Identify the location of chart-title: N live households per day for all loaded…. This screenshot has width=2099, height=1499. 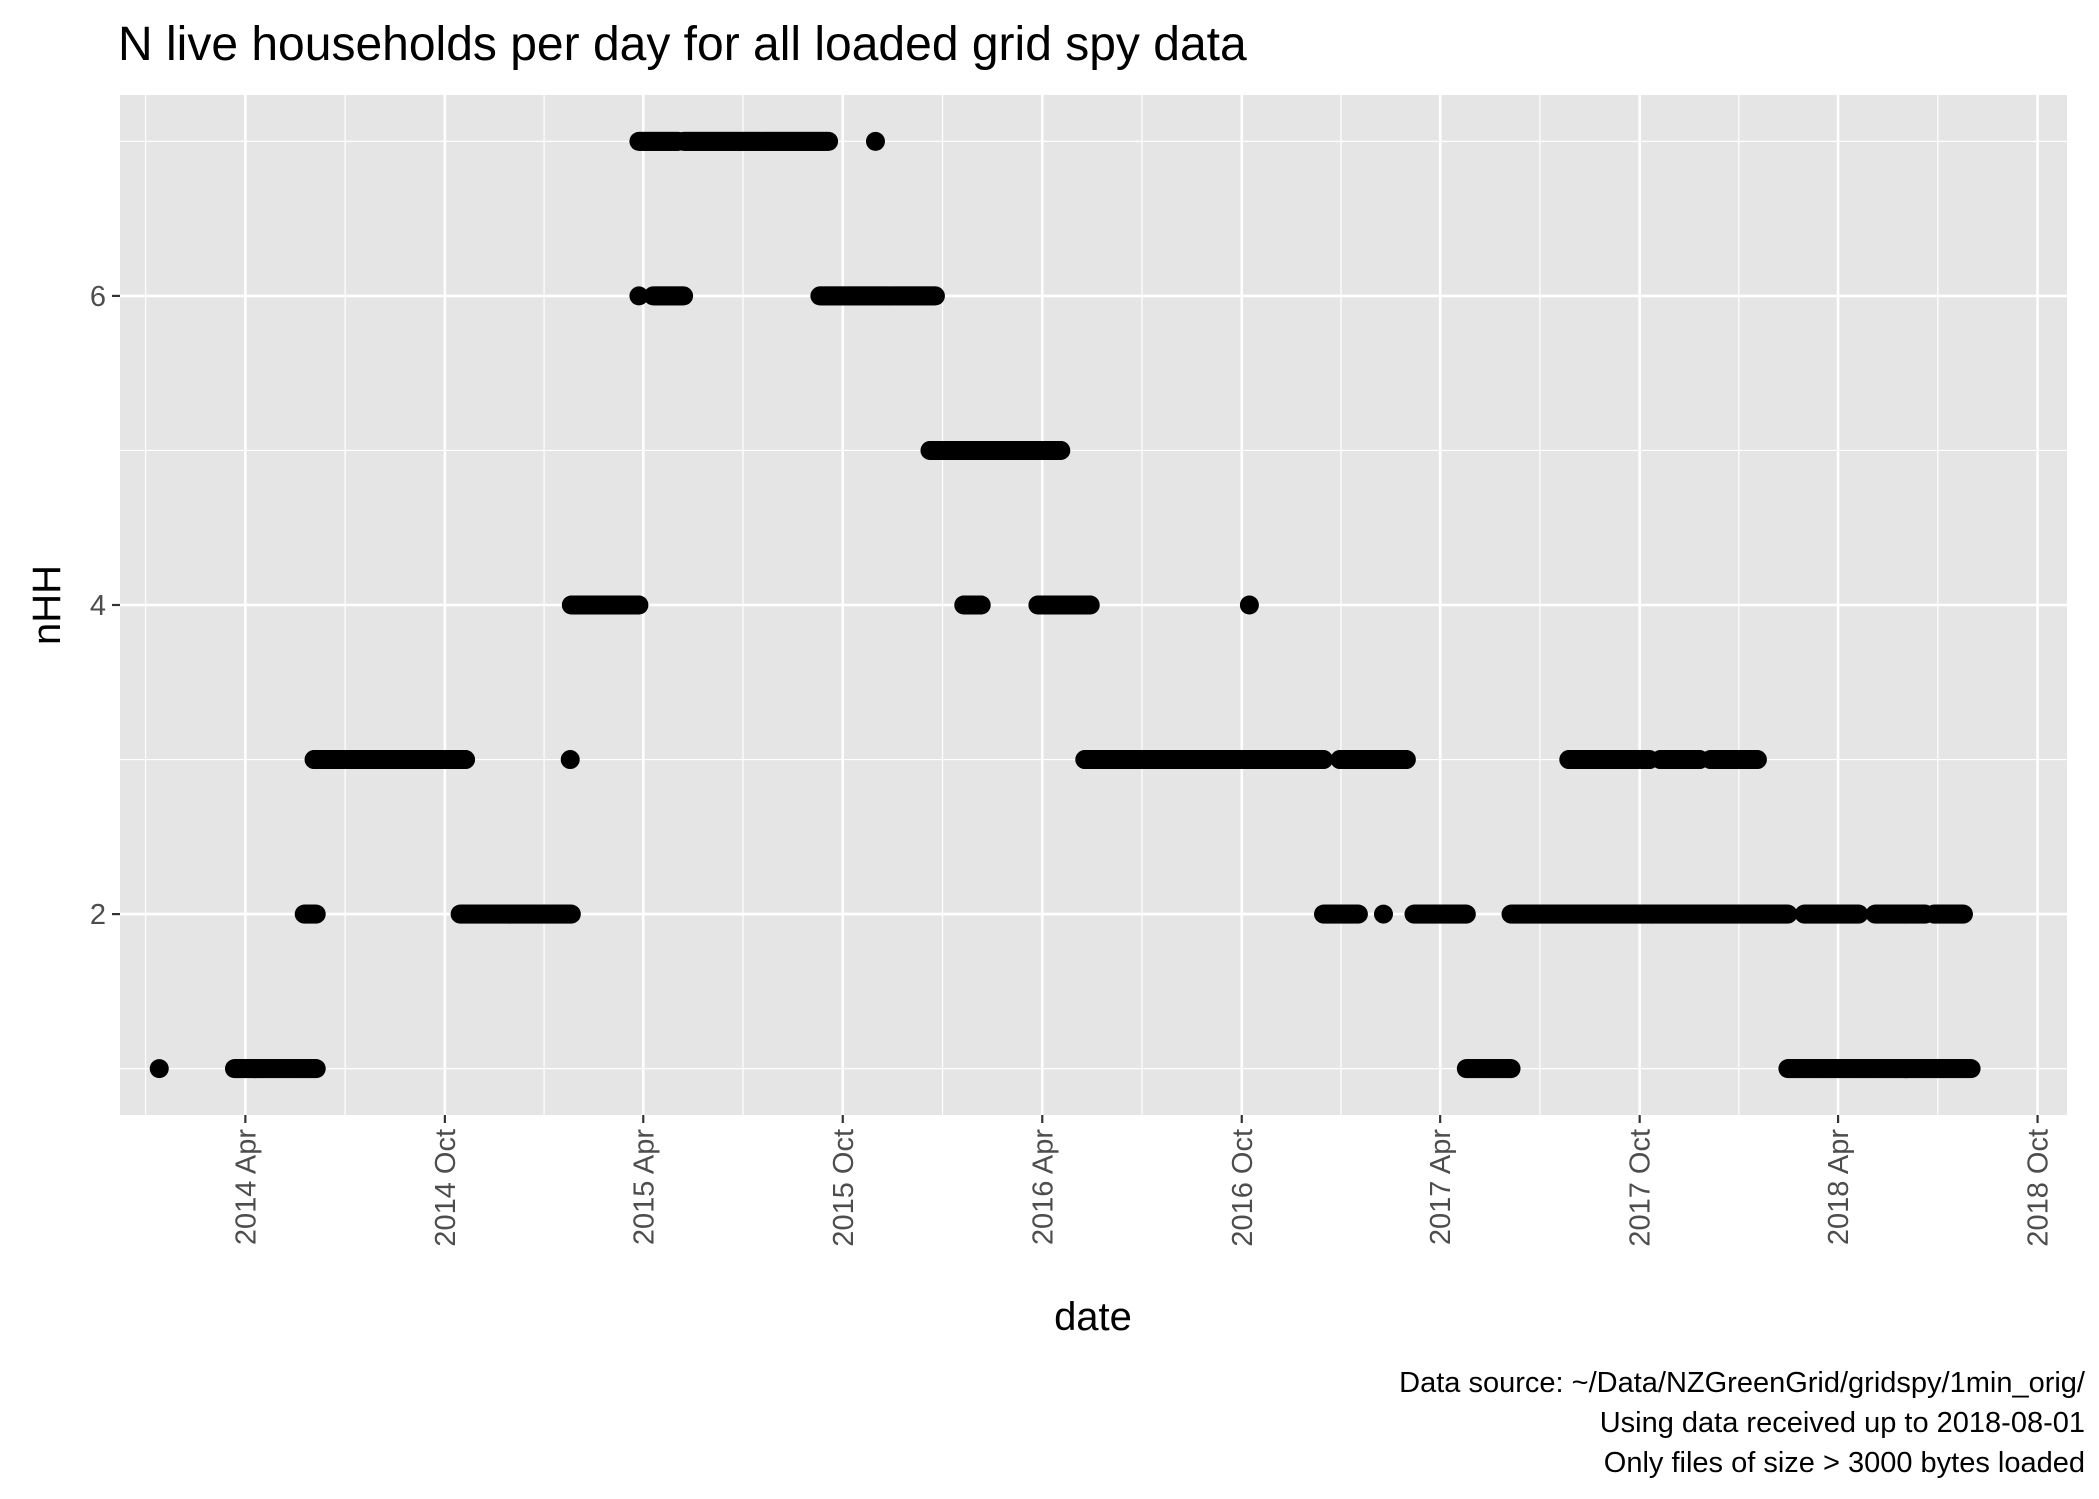
(682, 44).